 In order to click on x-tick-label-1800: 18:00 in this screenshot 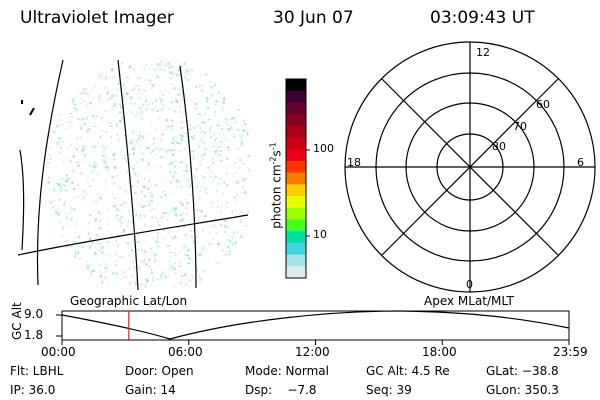, I will do `click(439, 352)`.